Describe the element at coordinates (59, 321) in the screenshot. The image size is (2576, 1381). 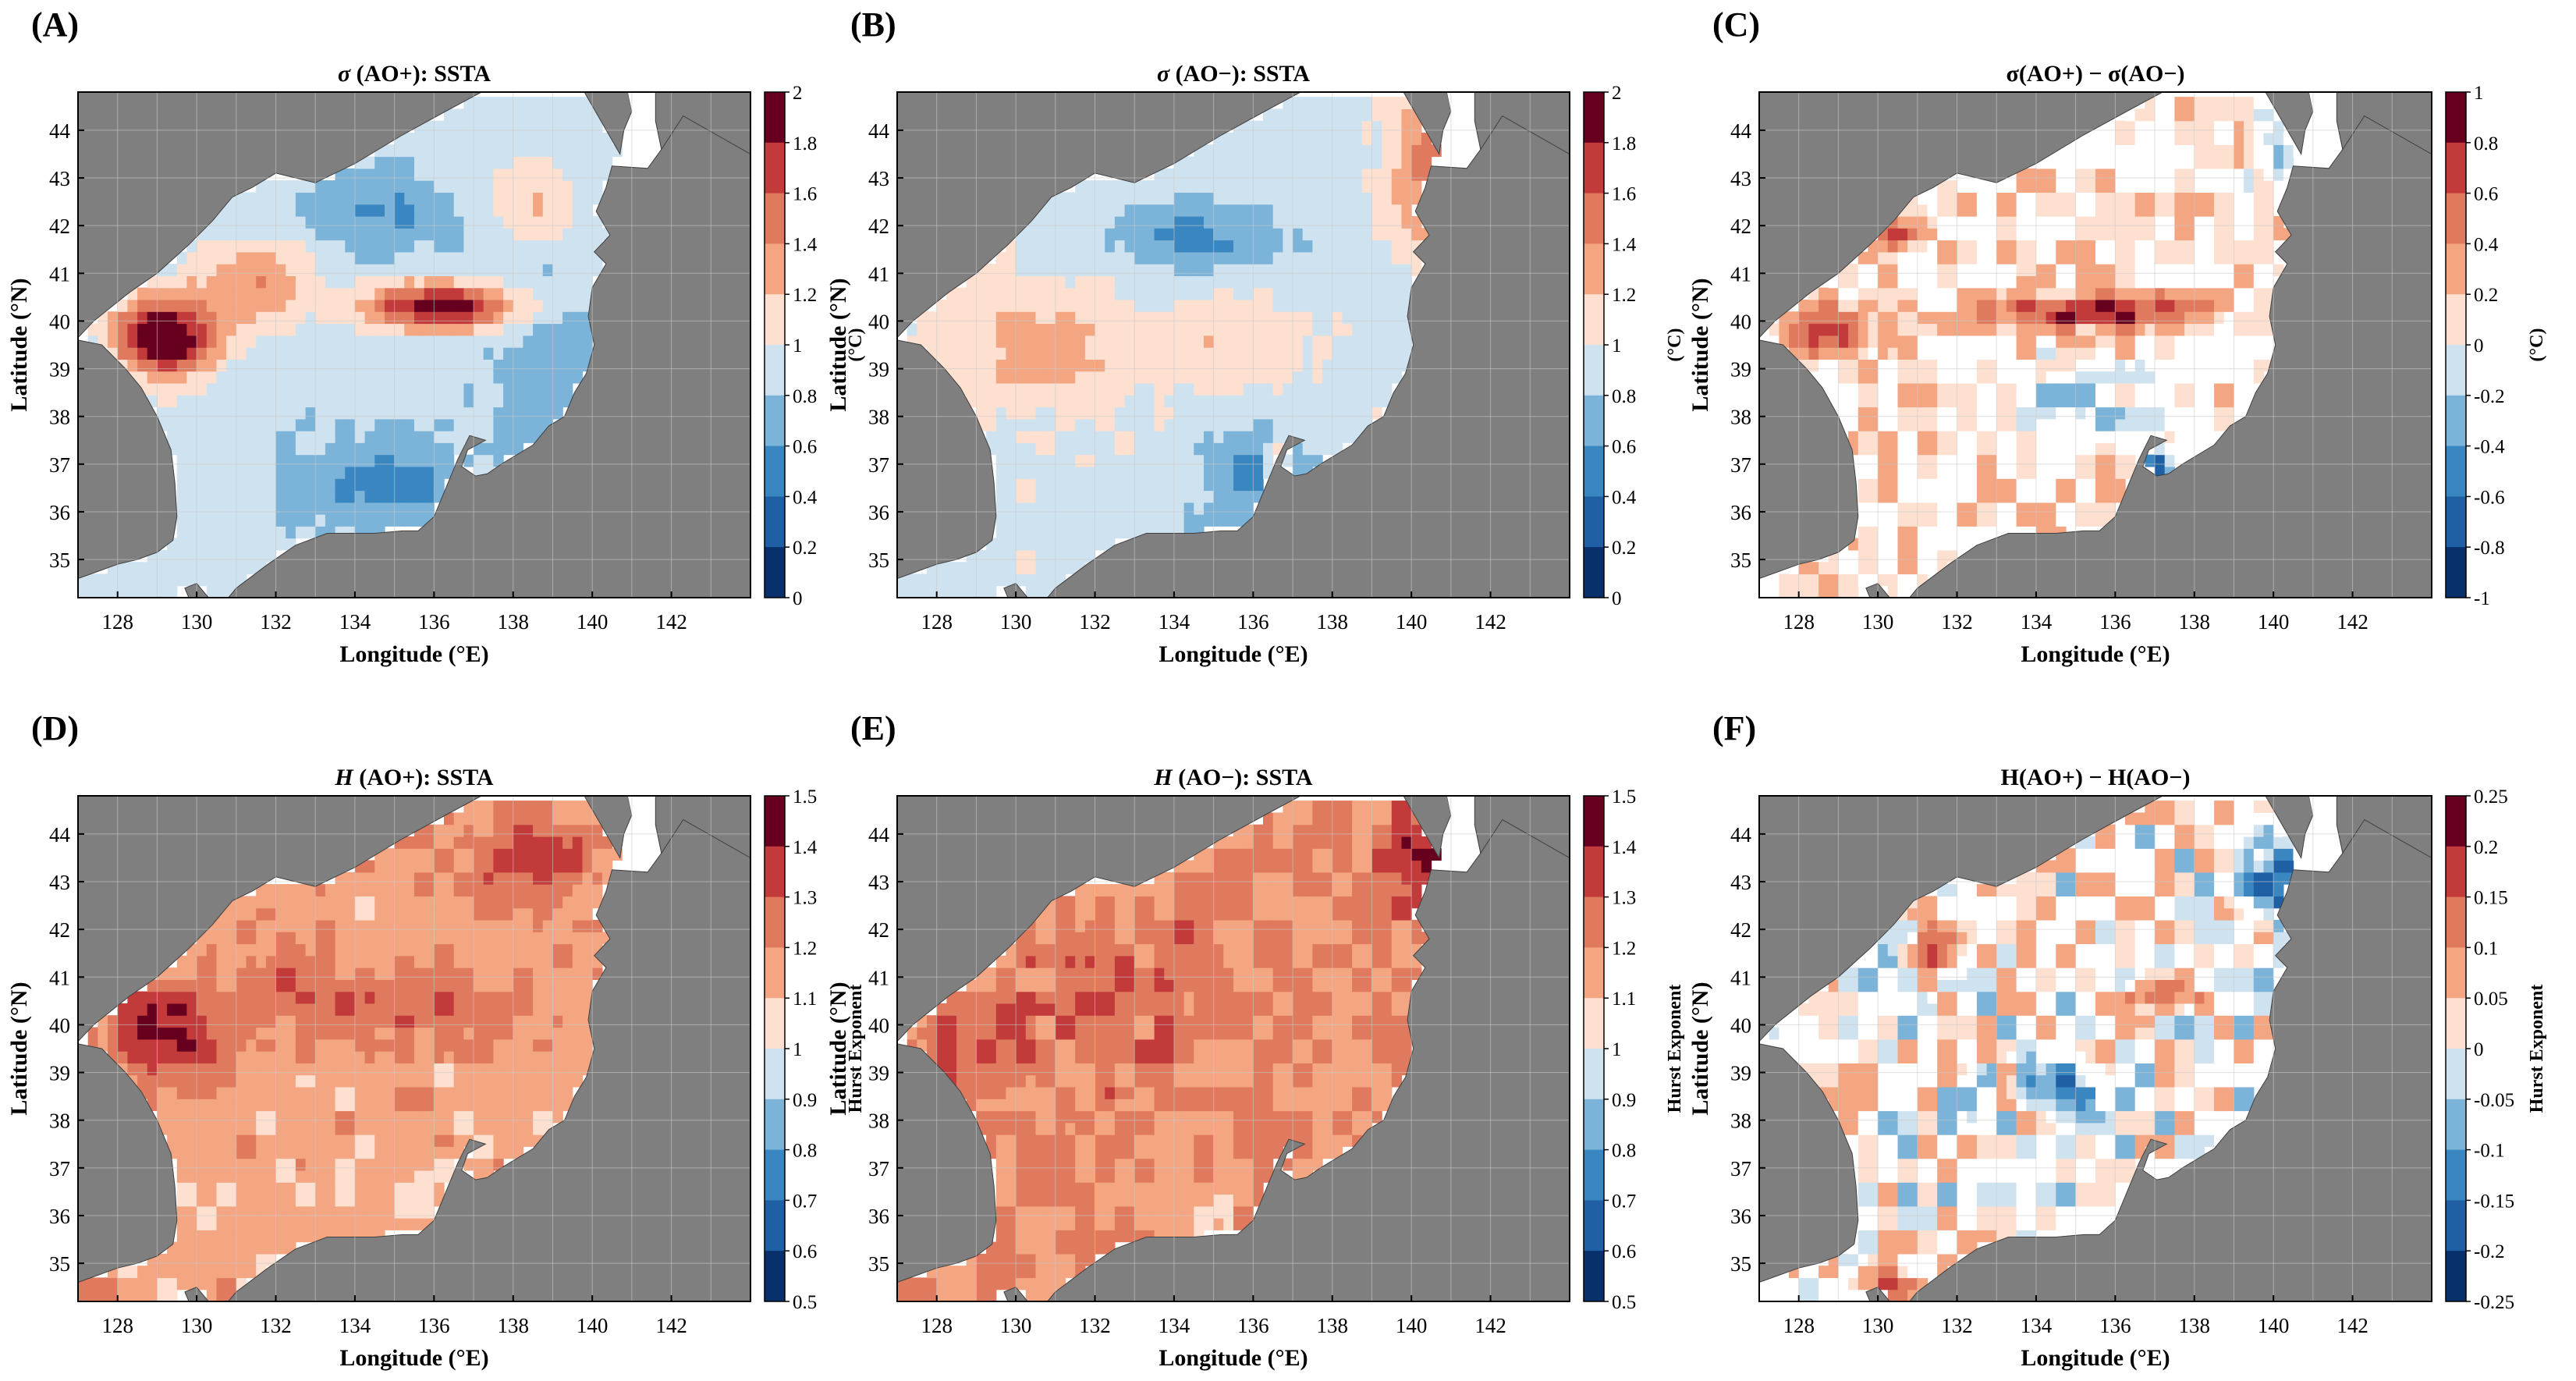
I see `y-tick-label: 40` at that location.